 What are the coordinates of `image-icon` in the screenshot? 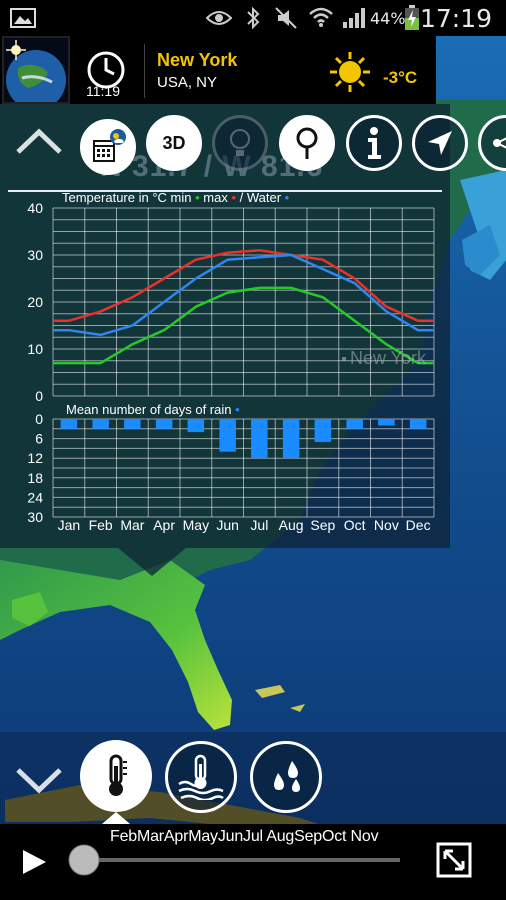 It's located at (23, 18).